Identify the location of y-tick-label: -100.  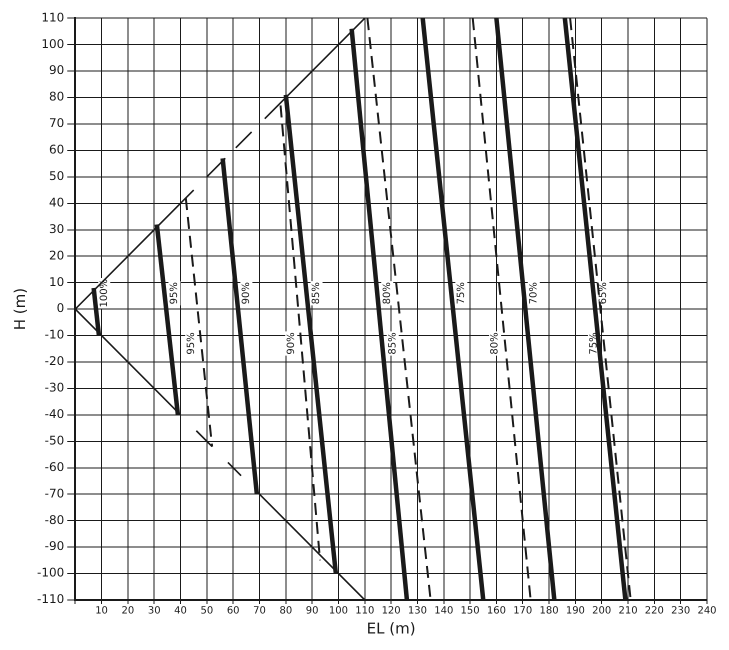
(50, 573).